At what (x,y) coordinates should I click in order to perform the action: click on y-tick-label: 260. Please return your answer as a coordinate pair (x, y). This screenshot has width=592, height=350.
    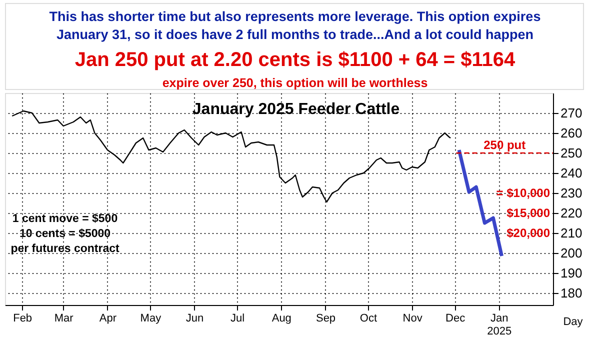
    Looking at the image, I should click on (571, 133).